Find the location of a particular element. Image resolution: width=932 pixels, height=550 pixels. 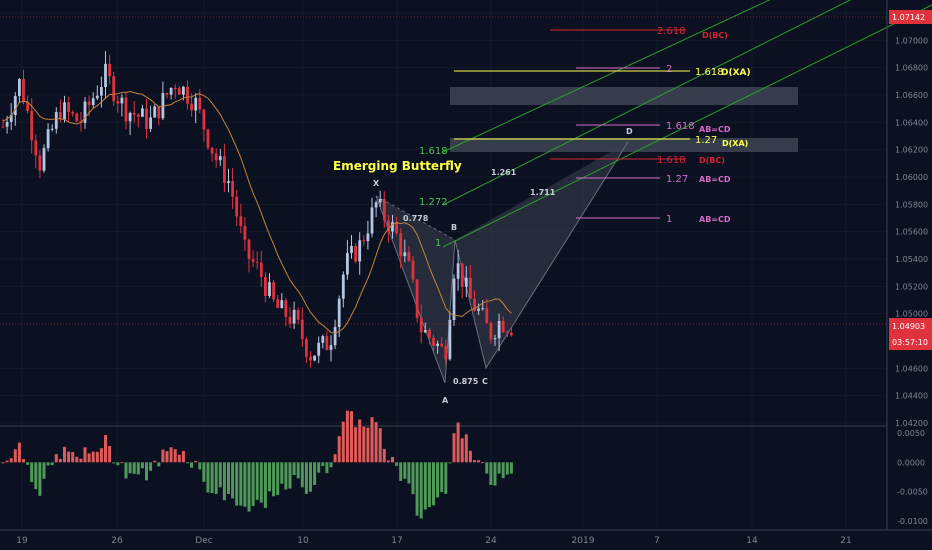

label-1618bc-value: 1.618 is located at coordinates (671, 160).